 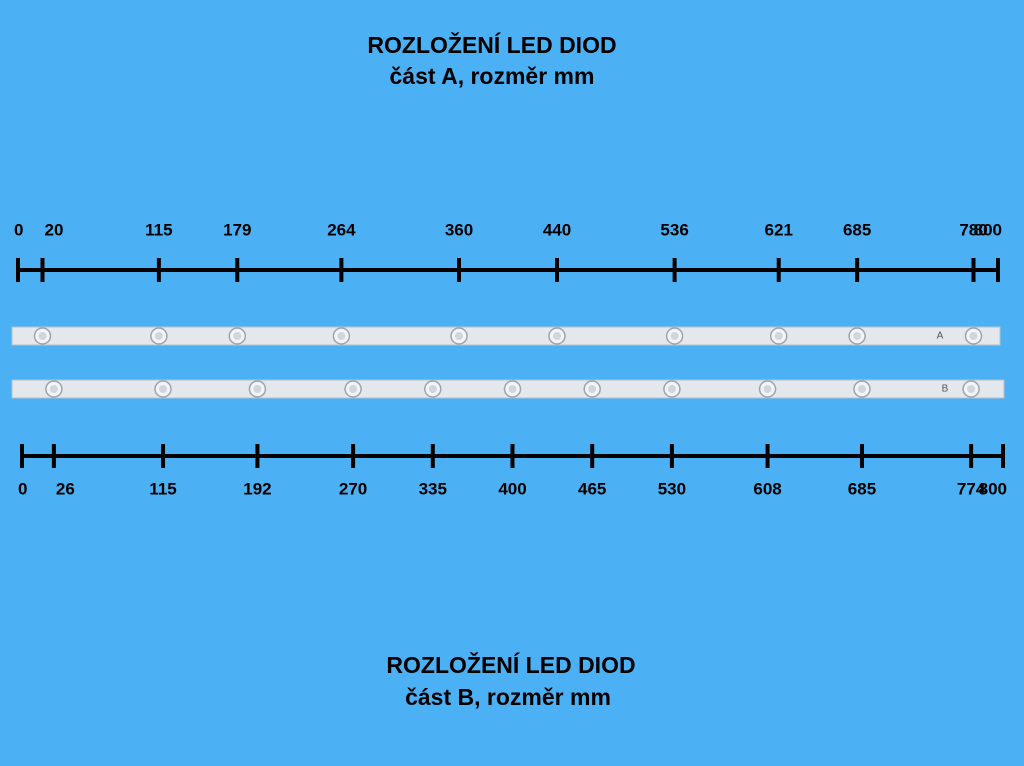 I want to click on tick-label: 270, so click(x=353, y=488).